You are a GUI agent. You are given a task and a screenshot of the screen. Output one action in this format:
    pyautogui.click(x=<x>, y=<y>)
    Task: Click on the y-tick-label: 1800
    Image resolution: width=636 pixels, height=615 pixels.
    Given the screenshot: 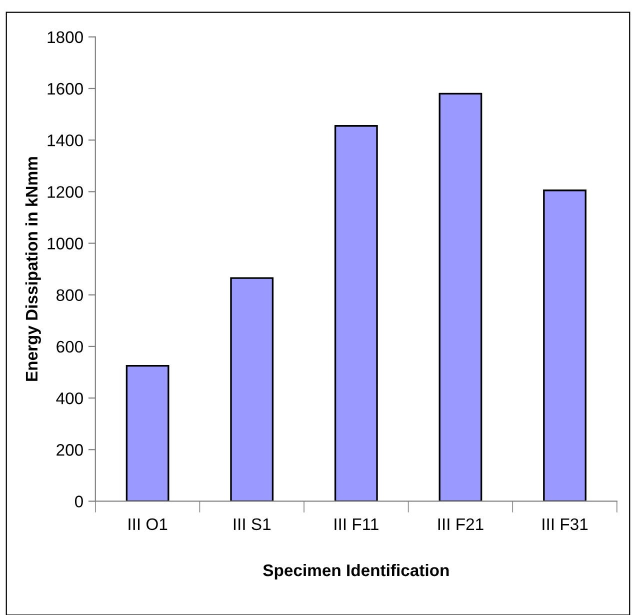 What is the action you would take?
    pyautogui.click(x=65, y=37)
    